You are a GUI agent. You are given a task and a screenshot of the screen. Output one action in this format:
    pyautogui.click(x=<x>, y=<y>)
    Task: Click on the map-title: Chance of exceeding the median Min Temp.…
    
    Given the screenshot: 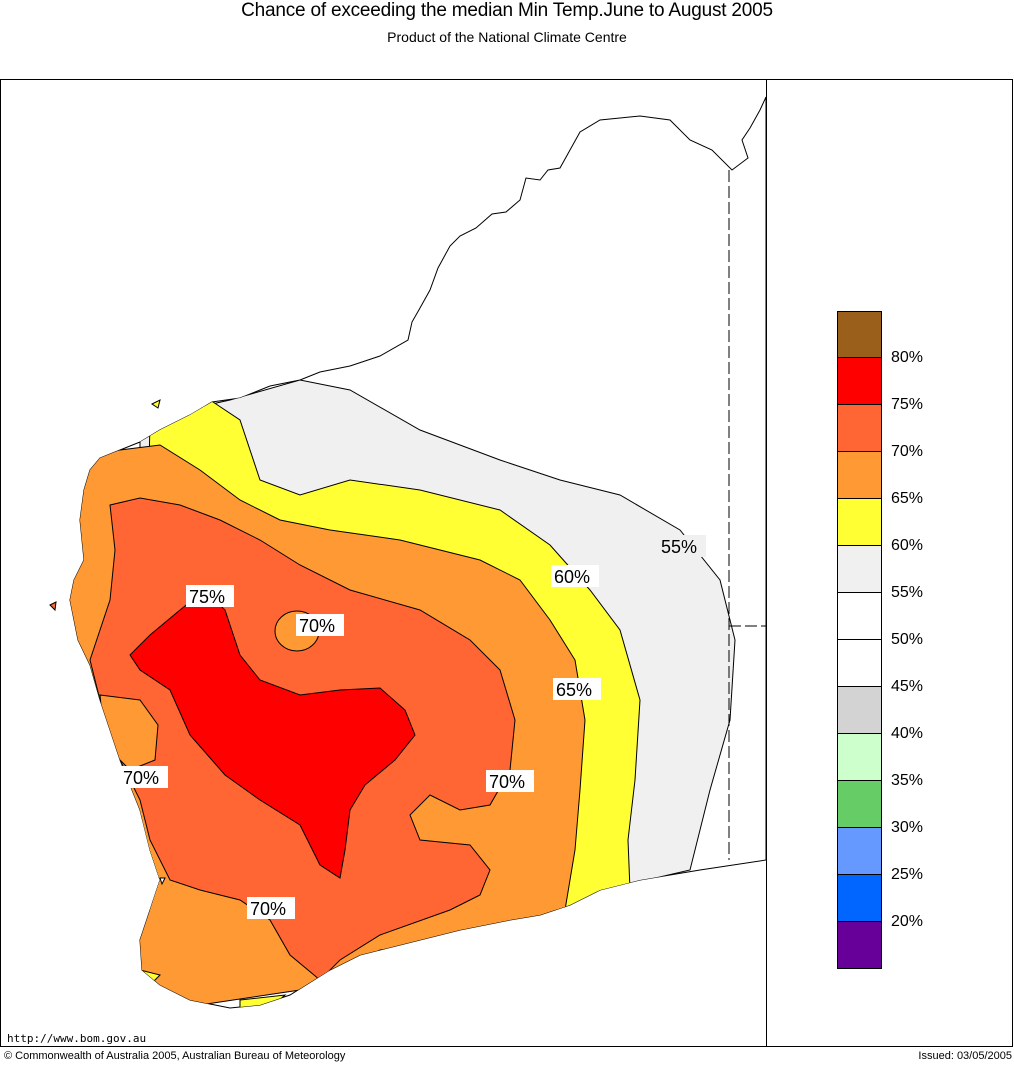 What is the action you would take?
    pyautogui.click(x=507, y=10)
    